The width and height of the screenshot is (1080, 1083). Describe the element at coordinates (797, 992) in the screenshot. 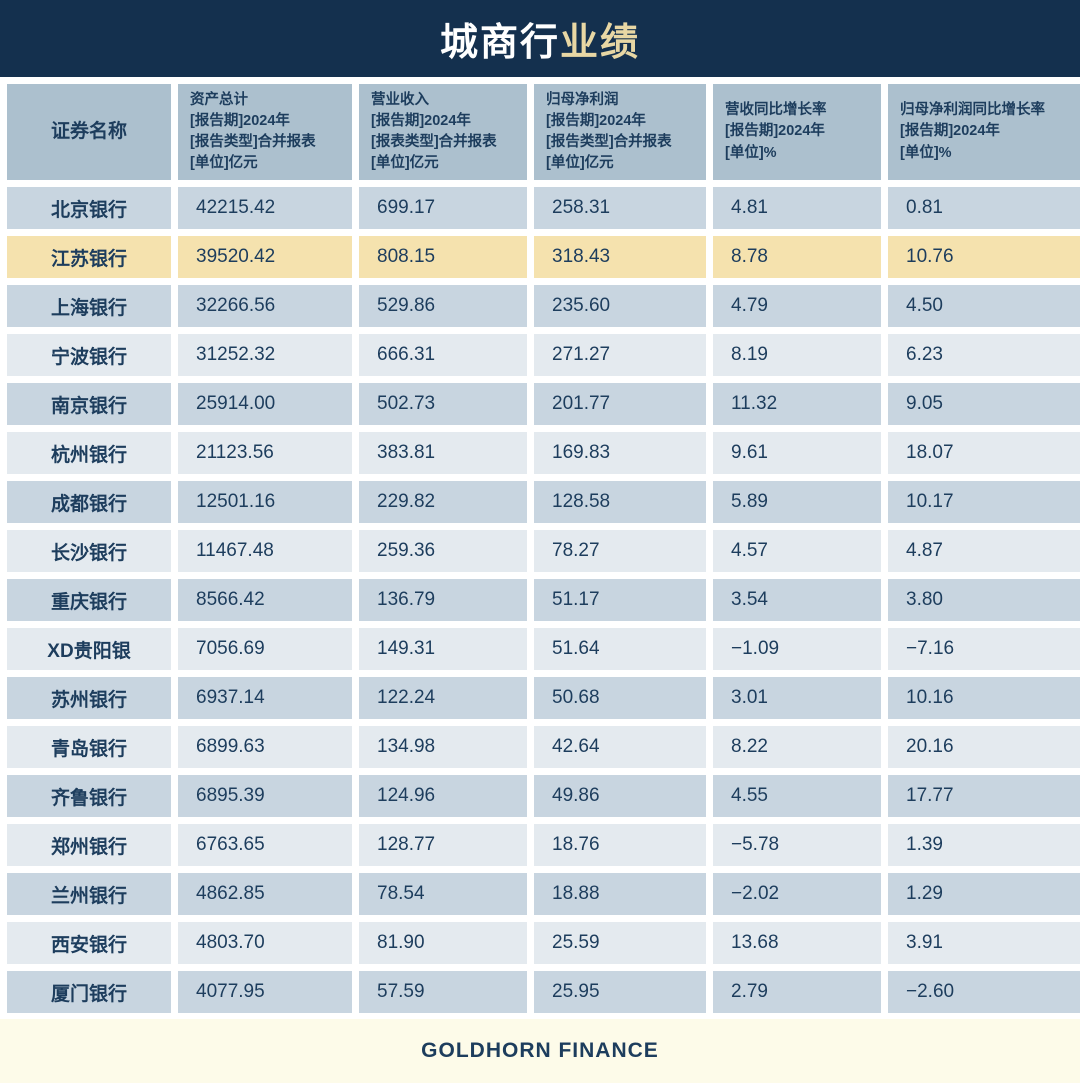

I see `revenue-yoy-cell: 2.79` at that location.